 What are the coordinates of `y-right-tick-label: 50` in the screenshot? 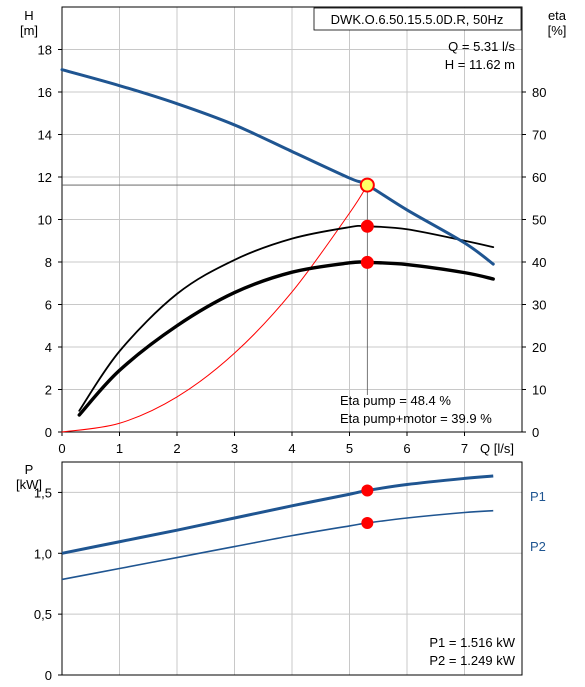 It's located at (539, 220).